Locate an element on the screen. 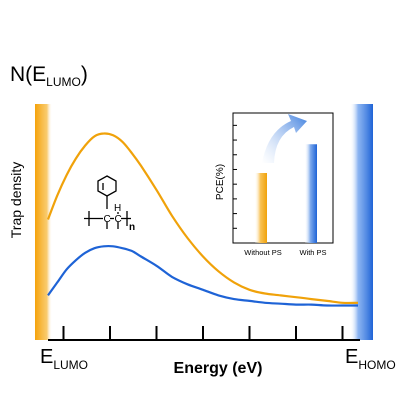 This screenshot has height=400, width=400. inset-y-label: PCE(%) is located at coordinates (220, 182).